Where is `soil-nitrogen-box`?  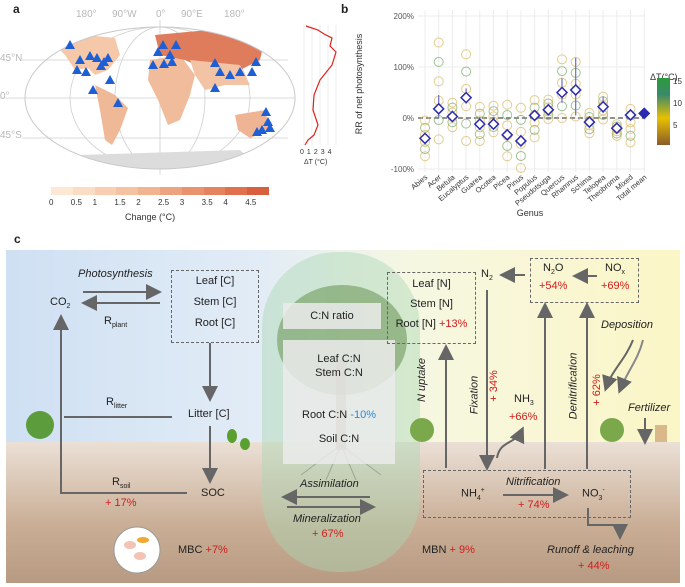 soil-nitrogen-box is located at coordinates (527, 494).